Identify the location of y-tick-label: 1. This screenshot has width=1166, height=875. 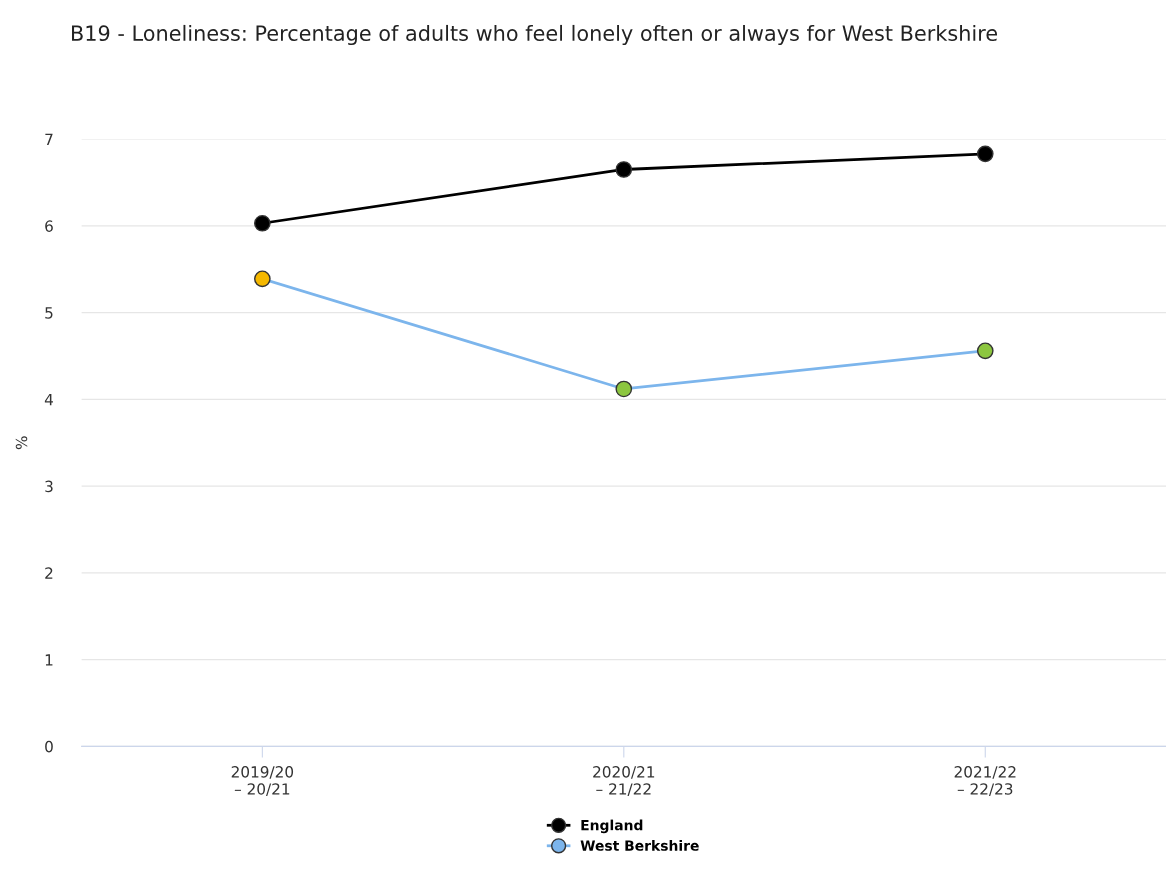
(49, 660).